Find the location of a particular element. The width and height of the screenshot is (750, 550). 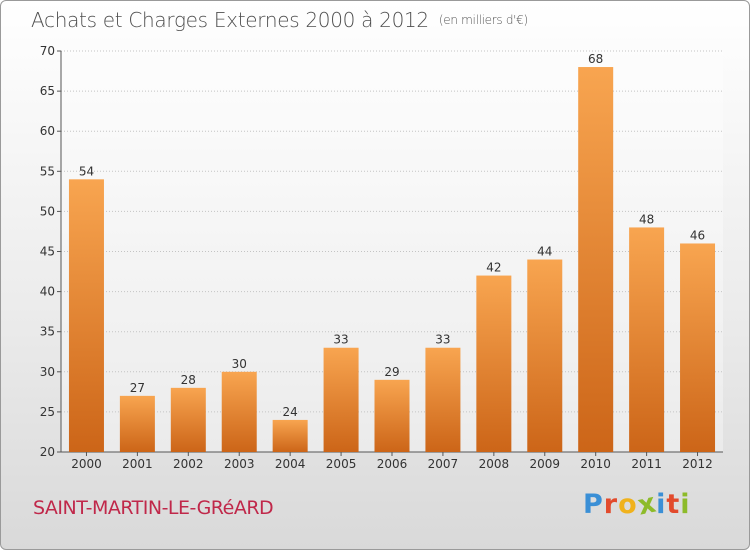

bar-value-label: 30 is located at coordinates (239, 364).